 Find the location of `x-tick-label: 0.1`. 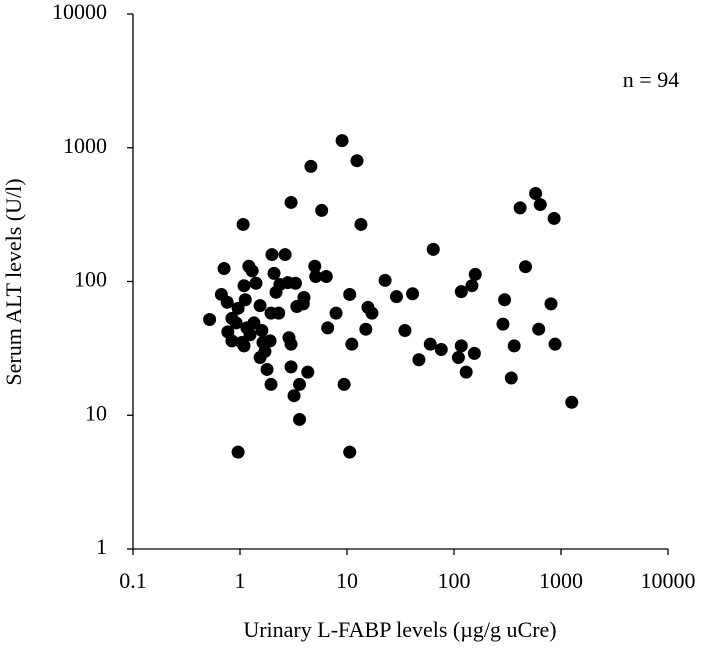

x-tick-label: 0.1 is located at coordinates (133, 580).